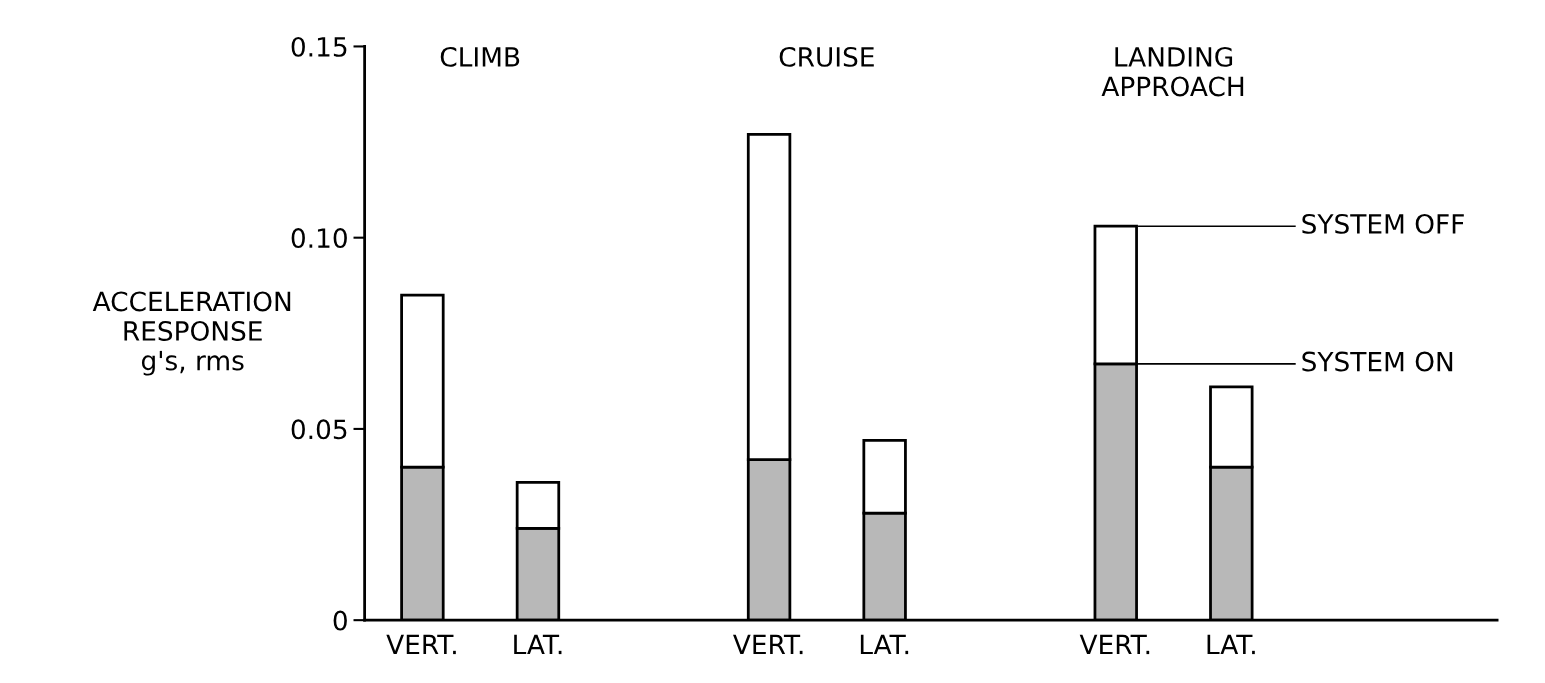 The height and width of the screenshot is (683, 1545). What do you see at coordinates (1383, 223) in the screenshot?
I see `text: SYSTEM OFF` at bounding box center [1383, 223].